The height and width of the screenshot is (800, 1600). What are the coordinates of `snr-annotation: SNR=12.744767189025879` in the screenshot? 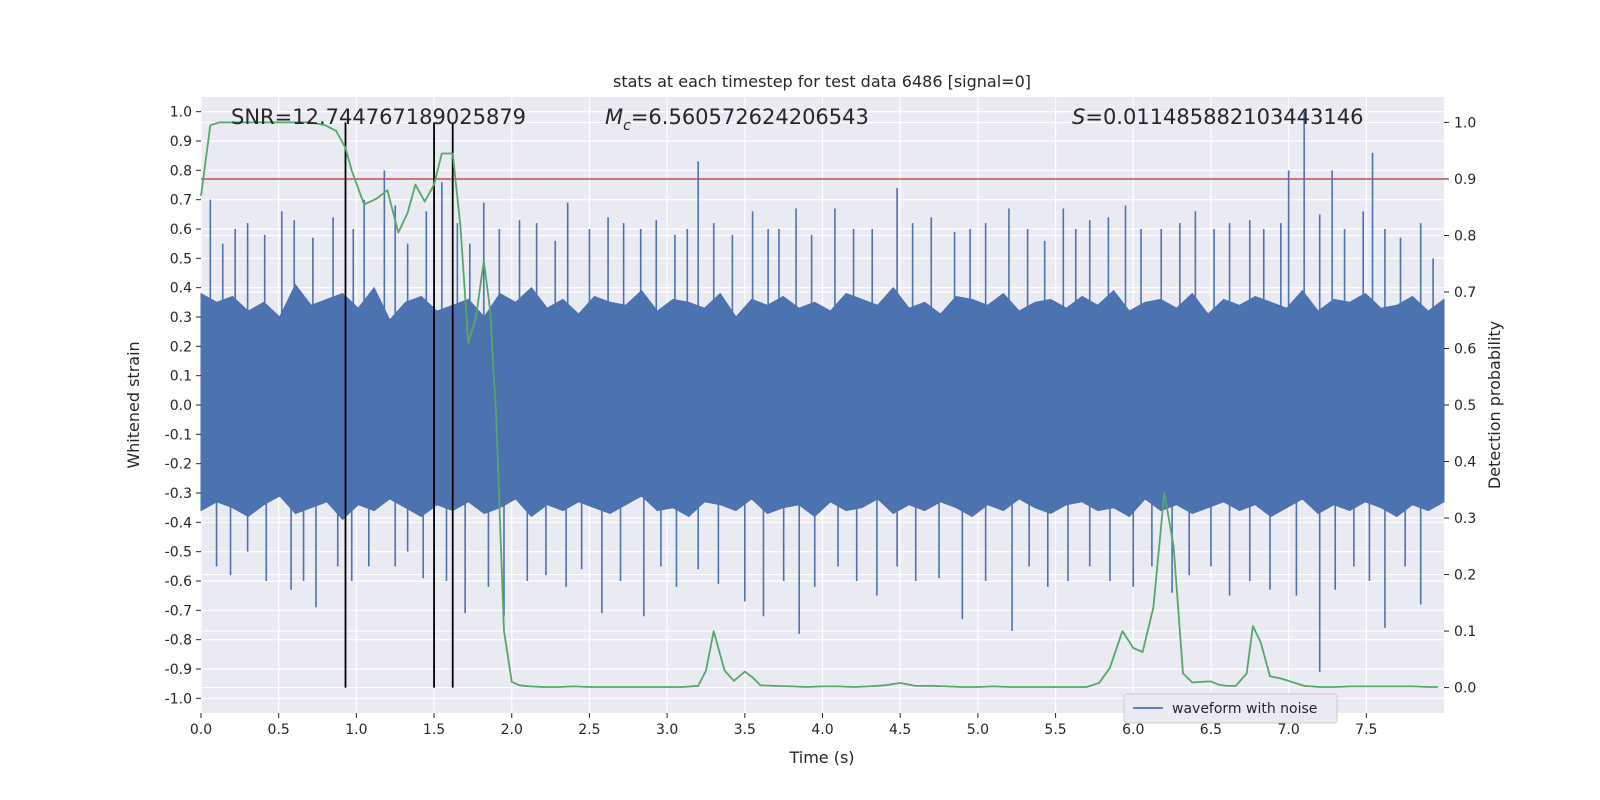 It's located at (378, 117).